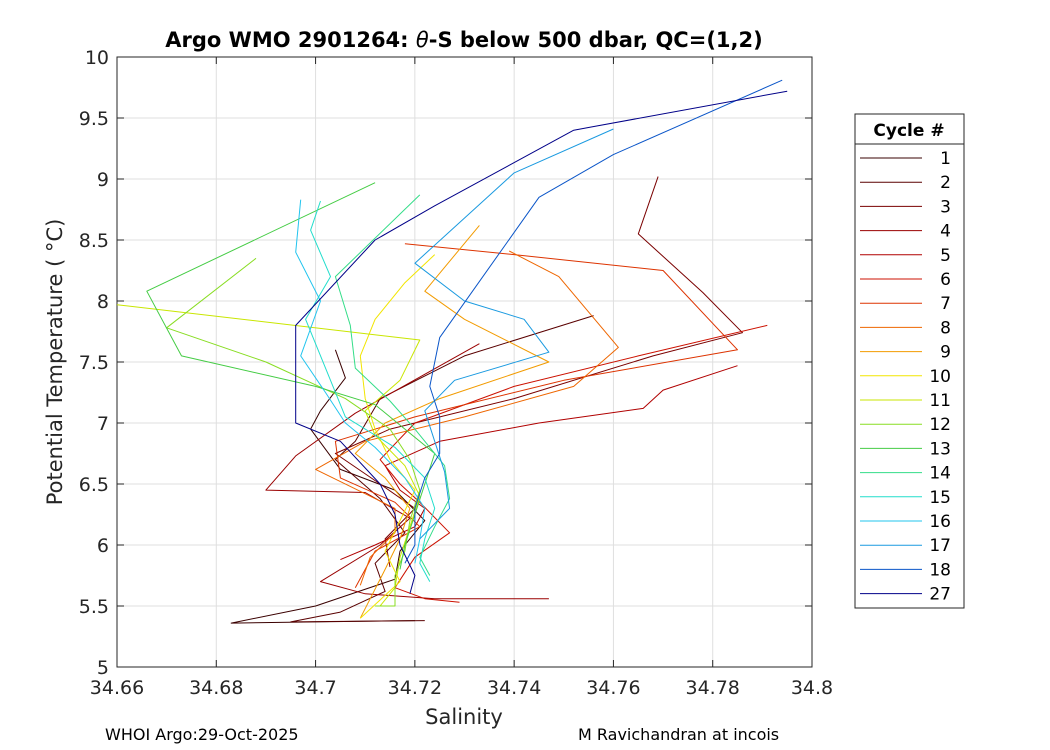  Describe the element at coordinates (290, 40) in the screenshot. I see `chart-title-prefix: Argo WMO 2901264:` at that location.